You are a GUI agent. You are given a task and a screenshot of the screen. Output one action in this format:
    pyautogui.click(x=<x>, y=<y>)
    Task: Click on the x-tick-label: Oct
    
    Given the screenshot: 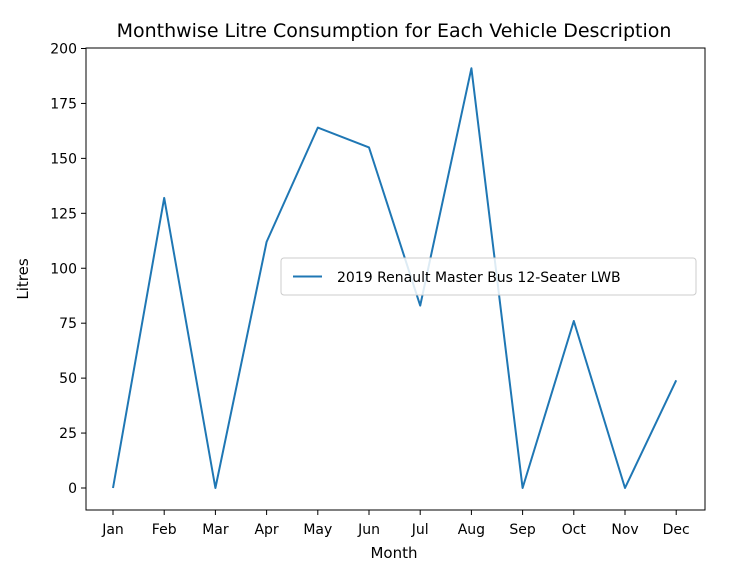 What is the action you would take?
    pyautogui.click(x=574, y=530)
    